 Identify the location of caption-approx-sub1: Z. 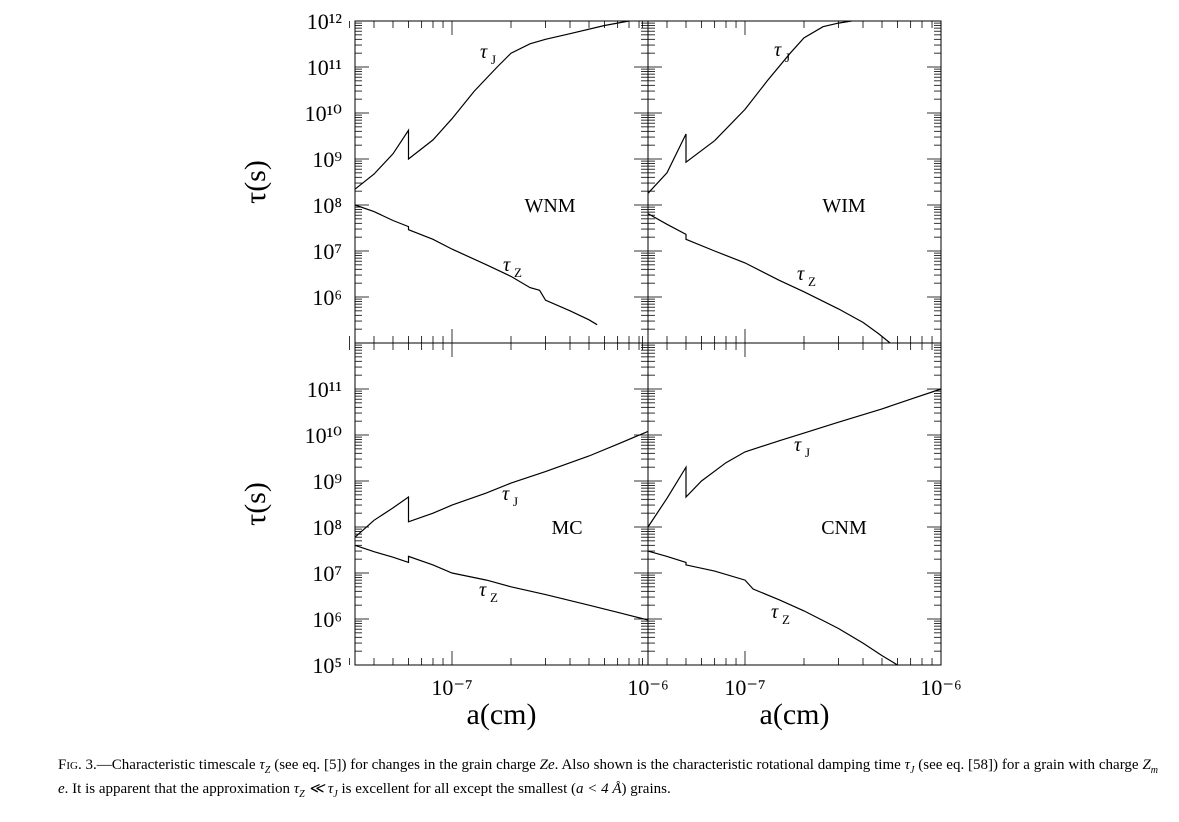
(302, 794).